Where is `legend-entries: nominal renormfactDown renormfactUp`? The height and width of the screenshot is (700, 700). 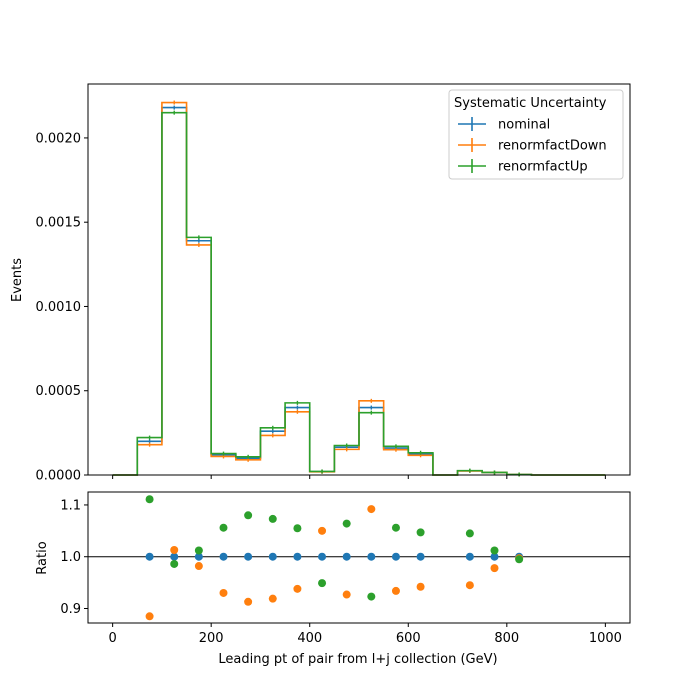 legend-entries: nominal renormfactDown renormfactUp is located at coordinates (532, 146).